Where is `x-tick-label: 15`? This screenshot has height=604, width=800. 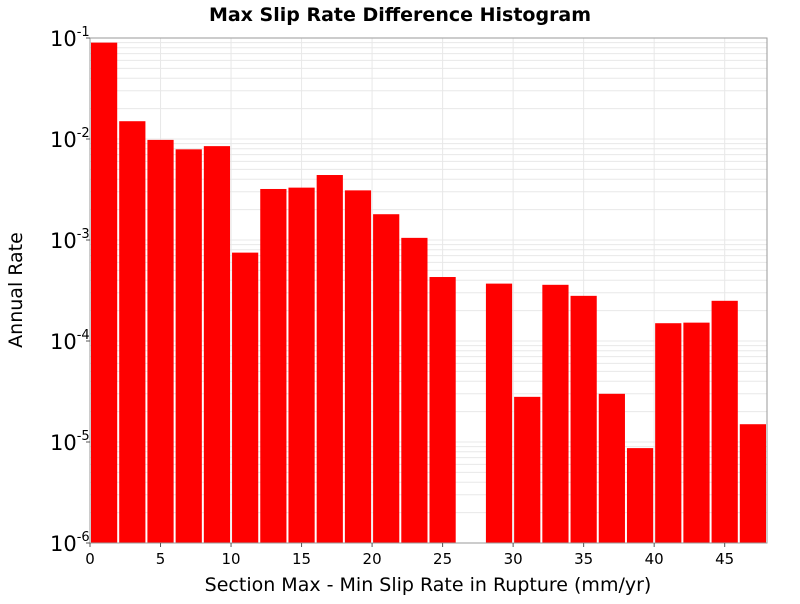
x-tick-label: 15 is located at coordinates (301, 559).